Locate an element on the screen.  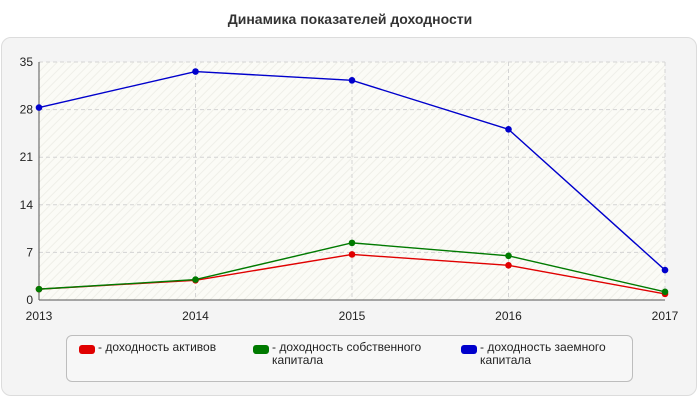
legend-label: - доходность заемного капитала is located at coordinates (543, 353).